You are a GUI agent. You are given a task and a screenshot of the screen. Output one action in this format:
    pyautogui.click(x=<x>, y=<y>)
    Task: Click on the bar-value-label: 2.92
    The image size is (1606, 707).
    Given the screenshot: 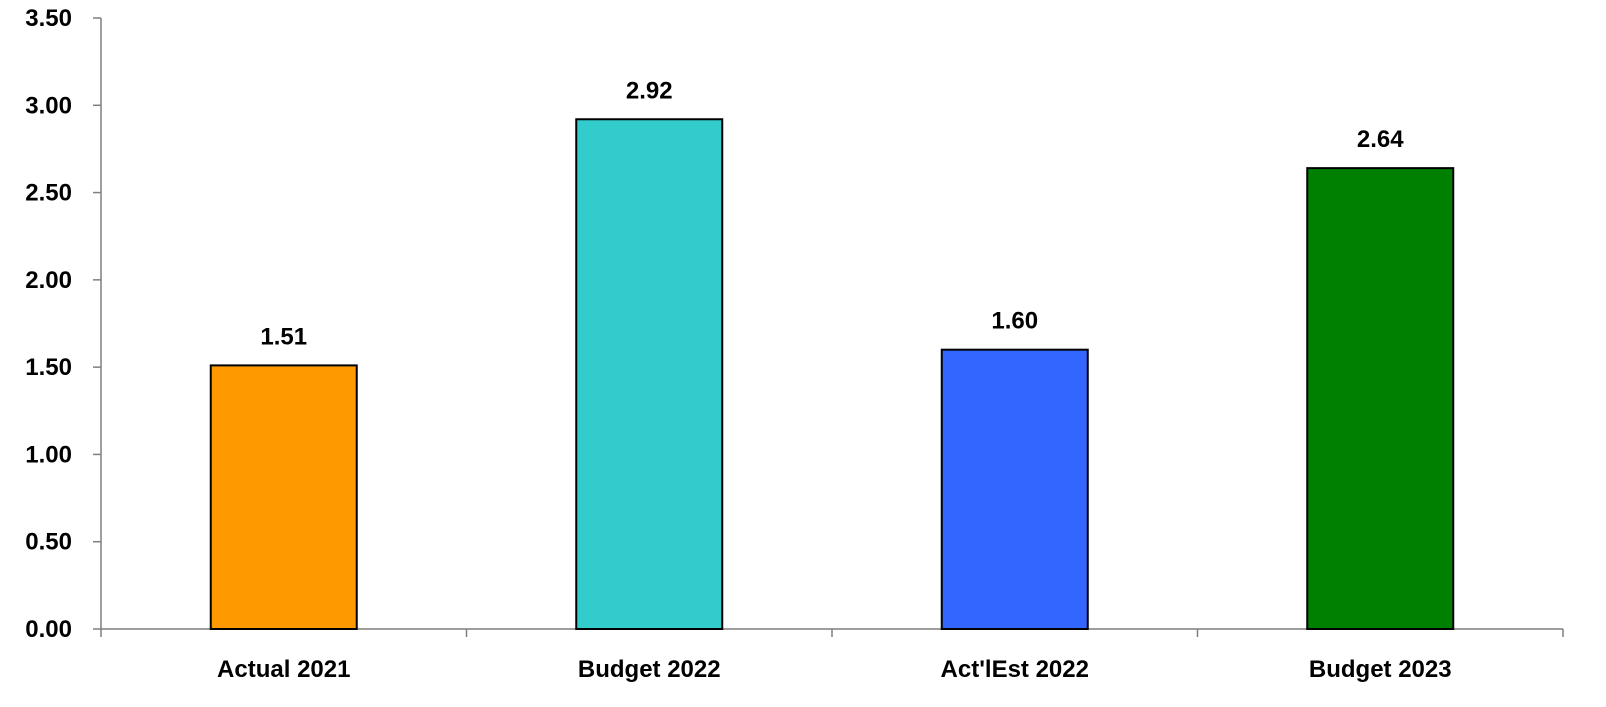 What is the action you would take?
    pyautogui.click(x=649, y=90)
    